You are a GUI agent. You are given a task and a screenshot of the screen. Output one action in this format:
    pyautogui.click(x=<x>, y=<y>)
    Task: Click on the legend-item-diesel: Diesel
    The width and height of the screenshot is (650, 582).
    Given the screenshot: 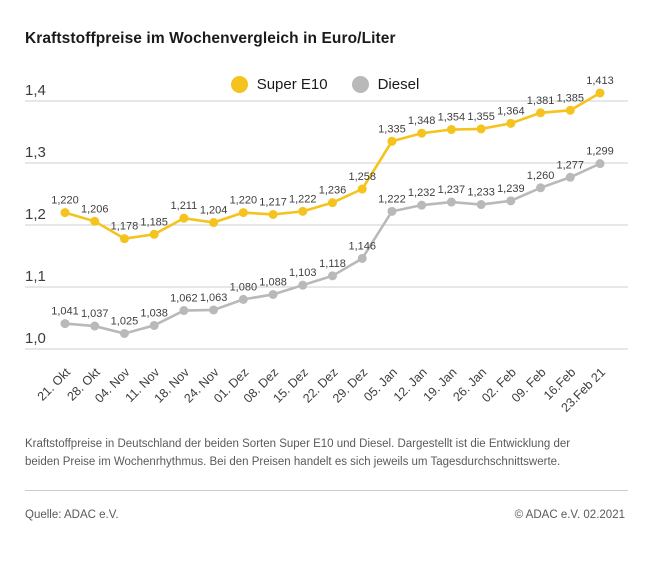 What is the action you would take?
    pyautogui.click(x=385, y=84)
    